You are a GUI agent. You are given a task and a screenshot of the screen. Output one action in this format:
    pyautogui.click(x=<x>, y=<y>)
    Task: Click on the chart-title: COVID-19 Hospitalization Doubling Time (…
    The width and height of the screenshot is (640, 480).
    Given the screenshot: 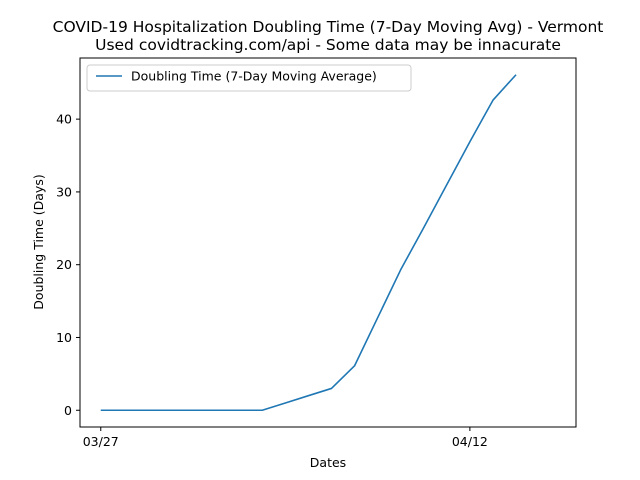 What is the action you would take?
    pyautogui.click(x=328, y=27)
    